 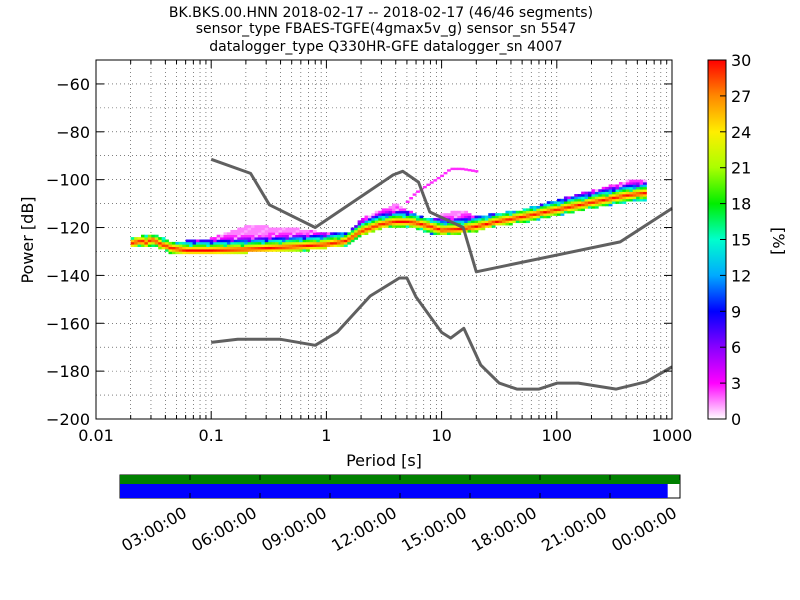 I want to click on colorbar-tick-label: 30, so click(x=741, y=60).